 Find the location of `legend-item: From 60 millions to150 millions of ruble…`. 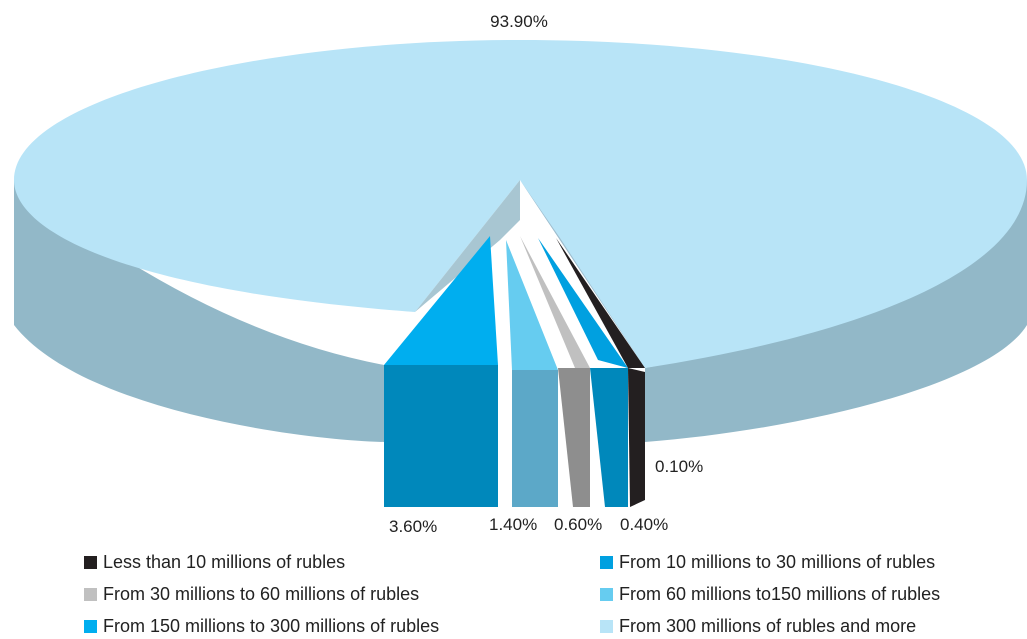

legend-item: From 60 millions to150 millions of ruble… is located at coordinates (770, 594).